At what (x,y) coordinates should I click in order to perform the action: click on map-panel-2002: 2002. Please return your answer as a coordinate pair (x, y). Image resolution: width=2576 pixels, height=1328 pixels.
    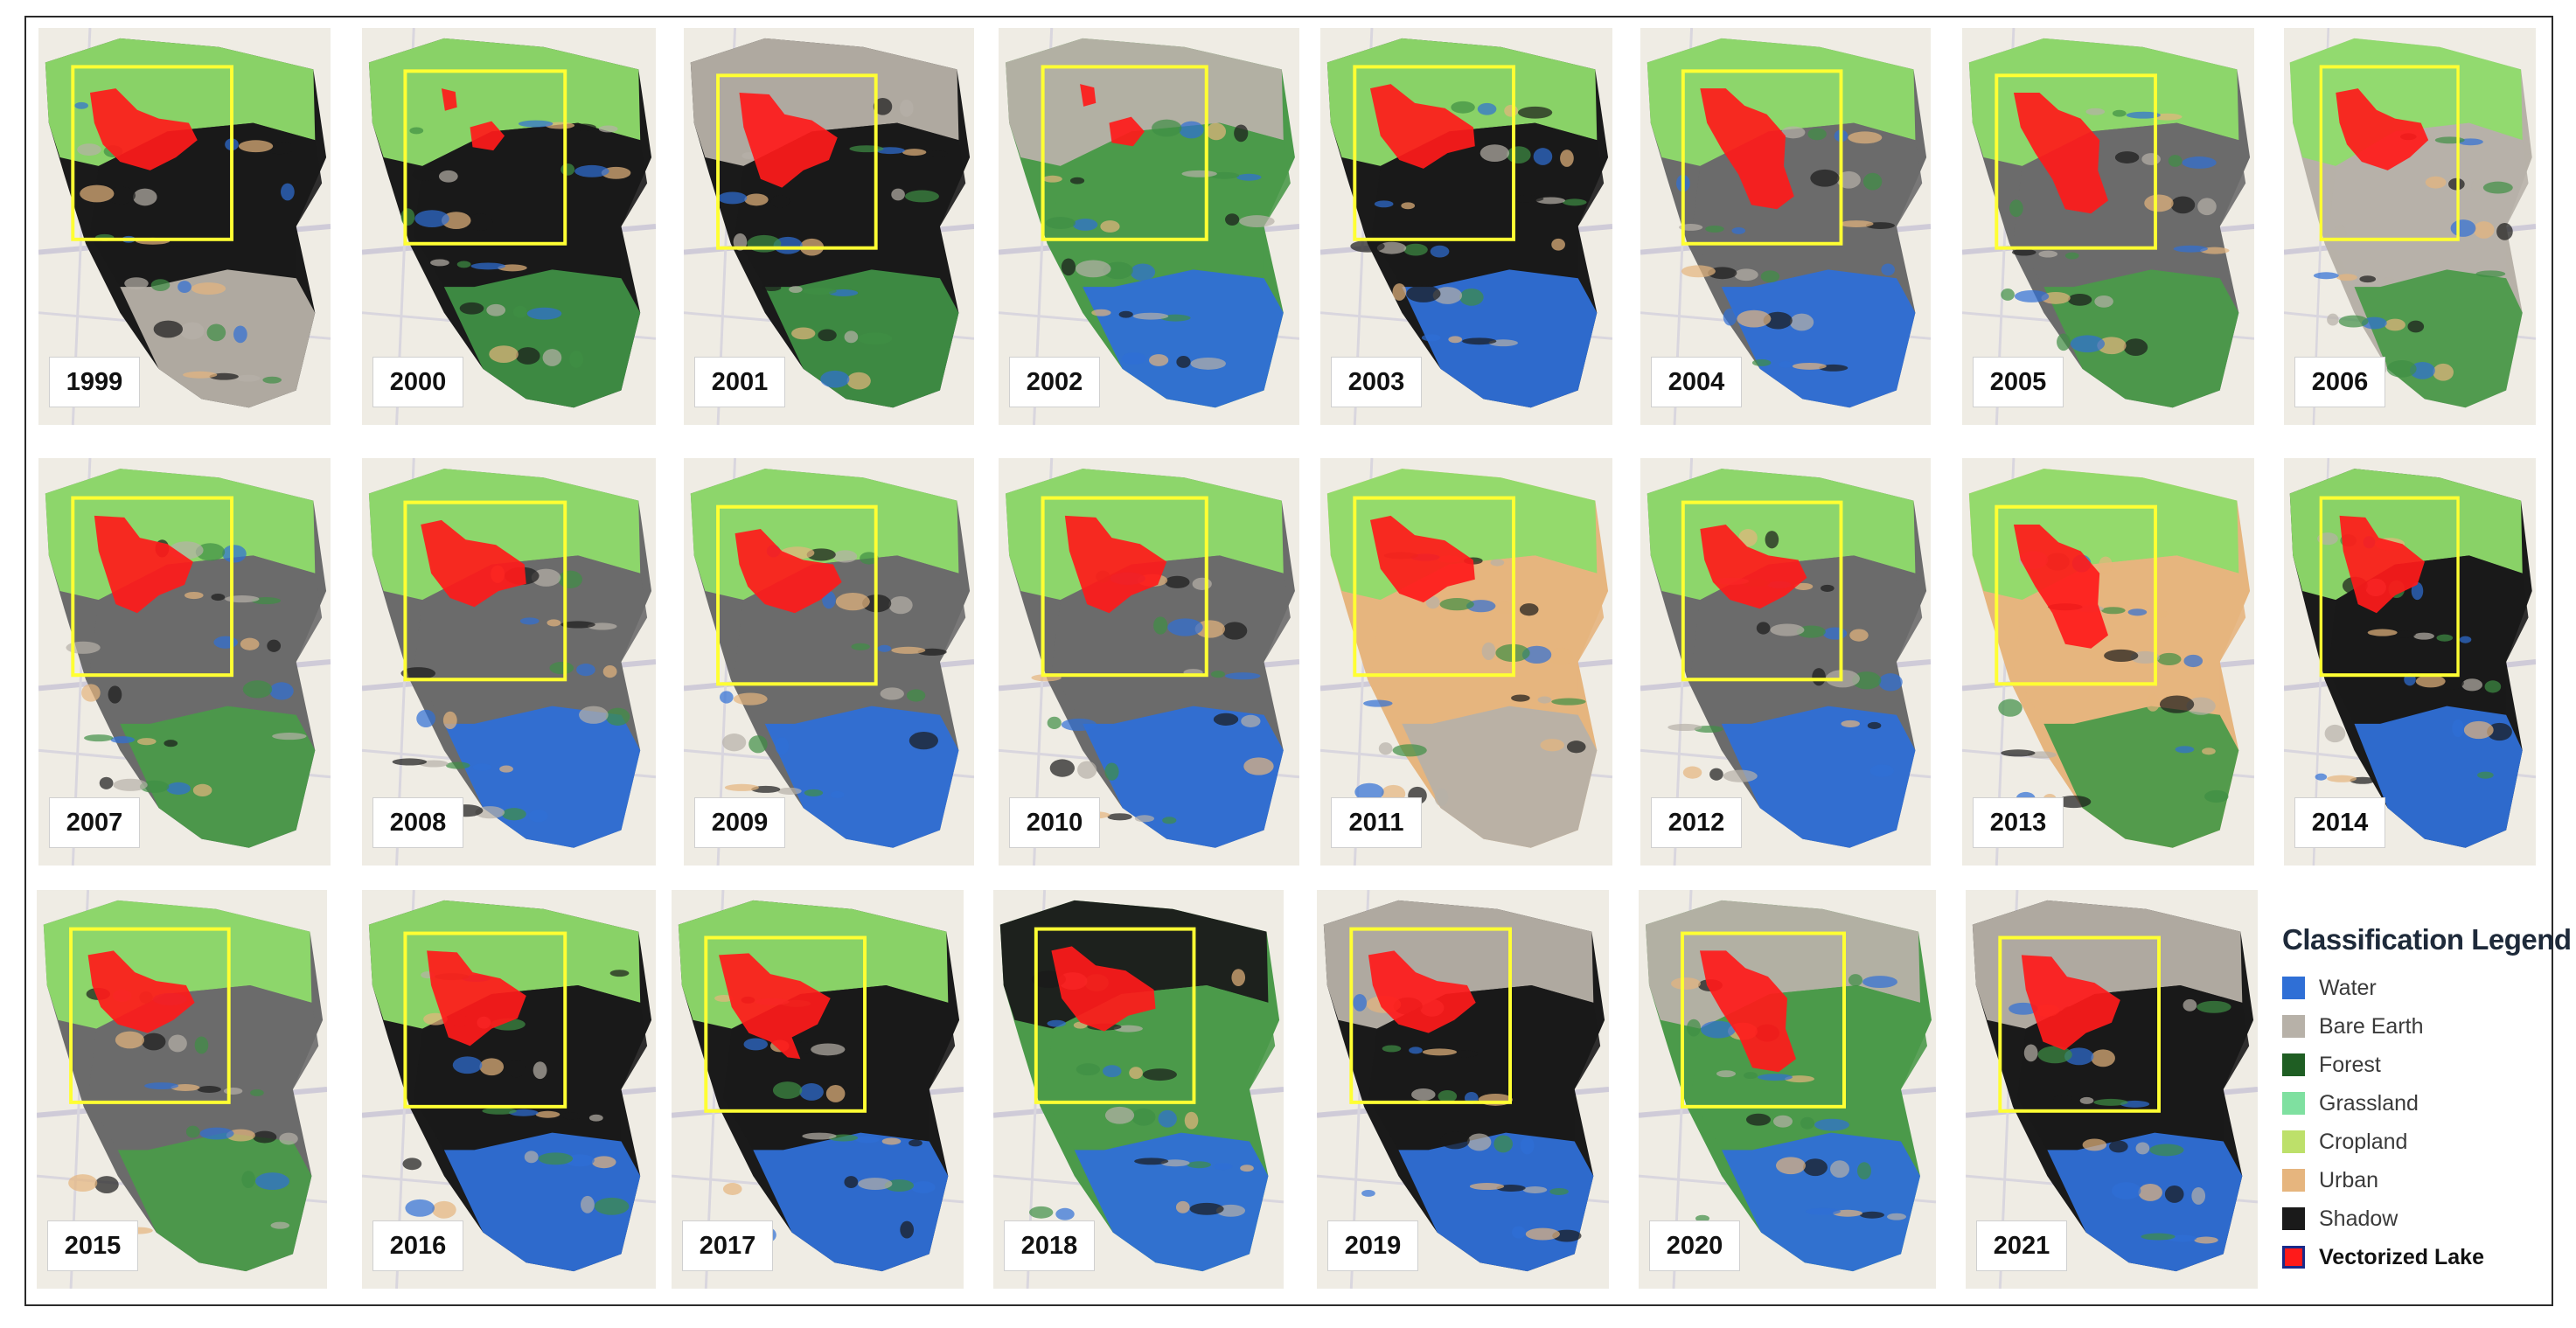
    Looking at the image, I should click on (1149, 226).